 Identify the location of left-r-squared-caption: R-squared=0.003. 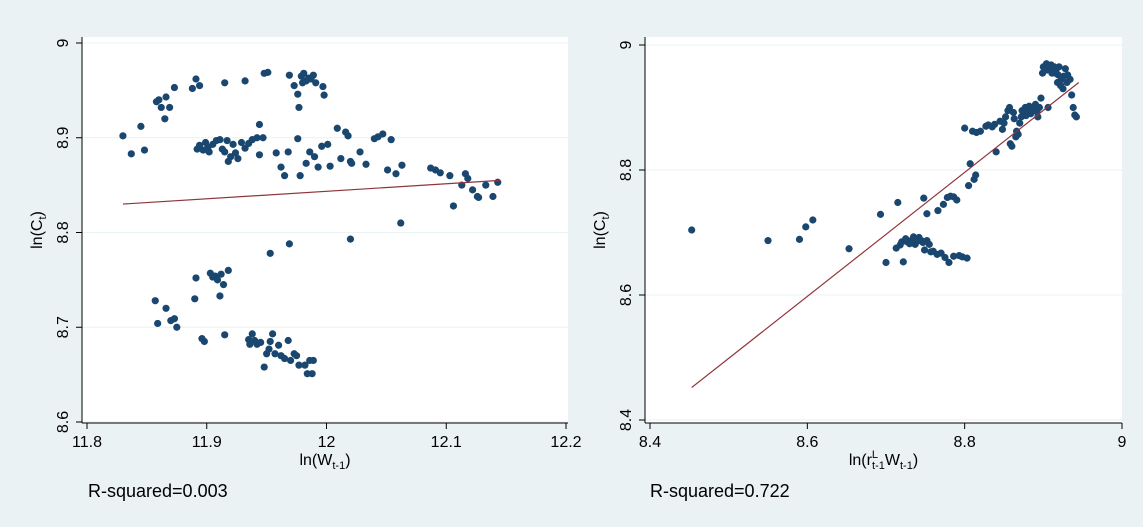
(158, 491).